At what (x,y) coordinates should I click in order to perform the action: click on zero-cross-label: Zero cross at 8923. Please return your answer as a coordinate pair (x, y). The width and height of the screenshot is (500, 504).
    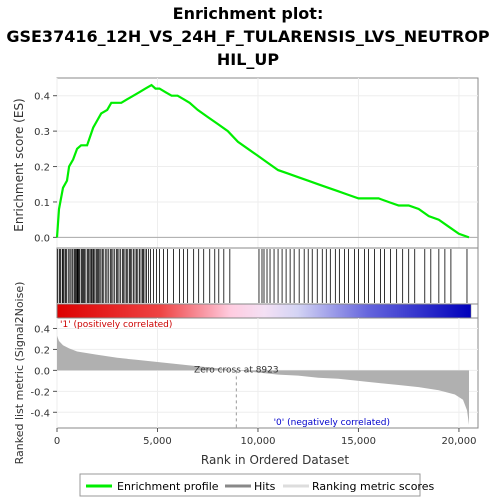
    Looking at the image, I should click on (236, 370).